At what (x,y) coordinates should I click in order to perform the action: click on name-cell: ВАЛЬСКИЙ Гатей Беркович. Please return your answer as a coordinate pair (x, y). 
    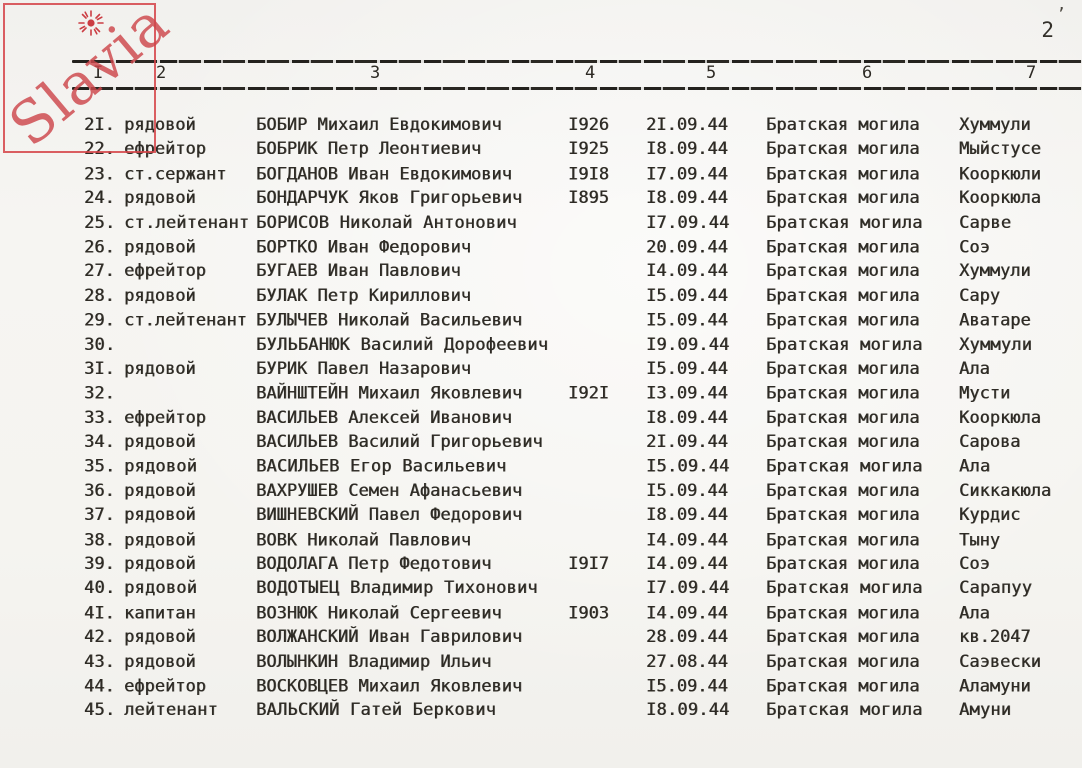
    Looking at the image, I should click on (376, 710).